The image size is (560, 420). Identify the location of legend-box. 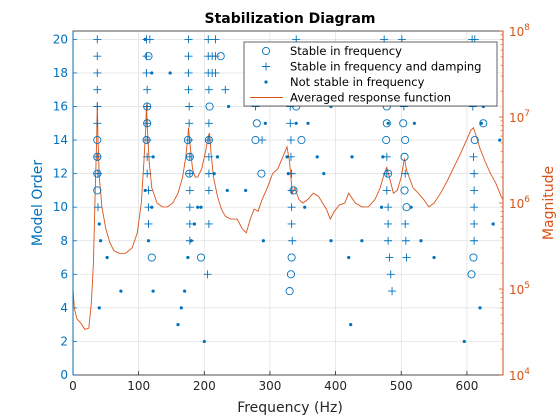
(370, 74).